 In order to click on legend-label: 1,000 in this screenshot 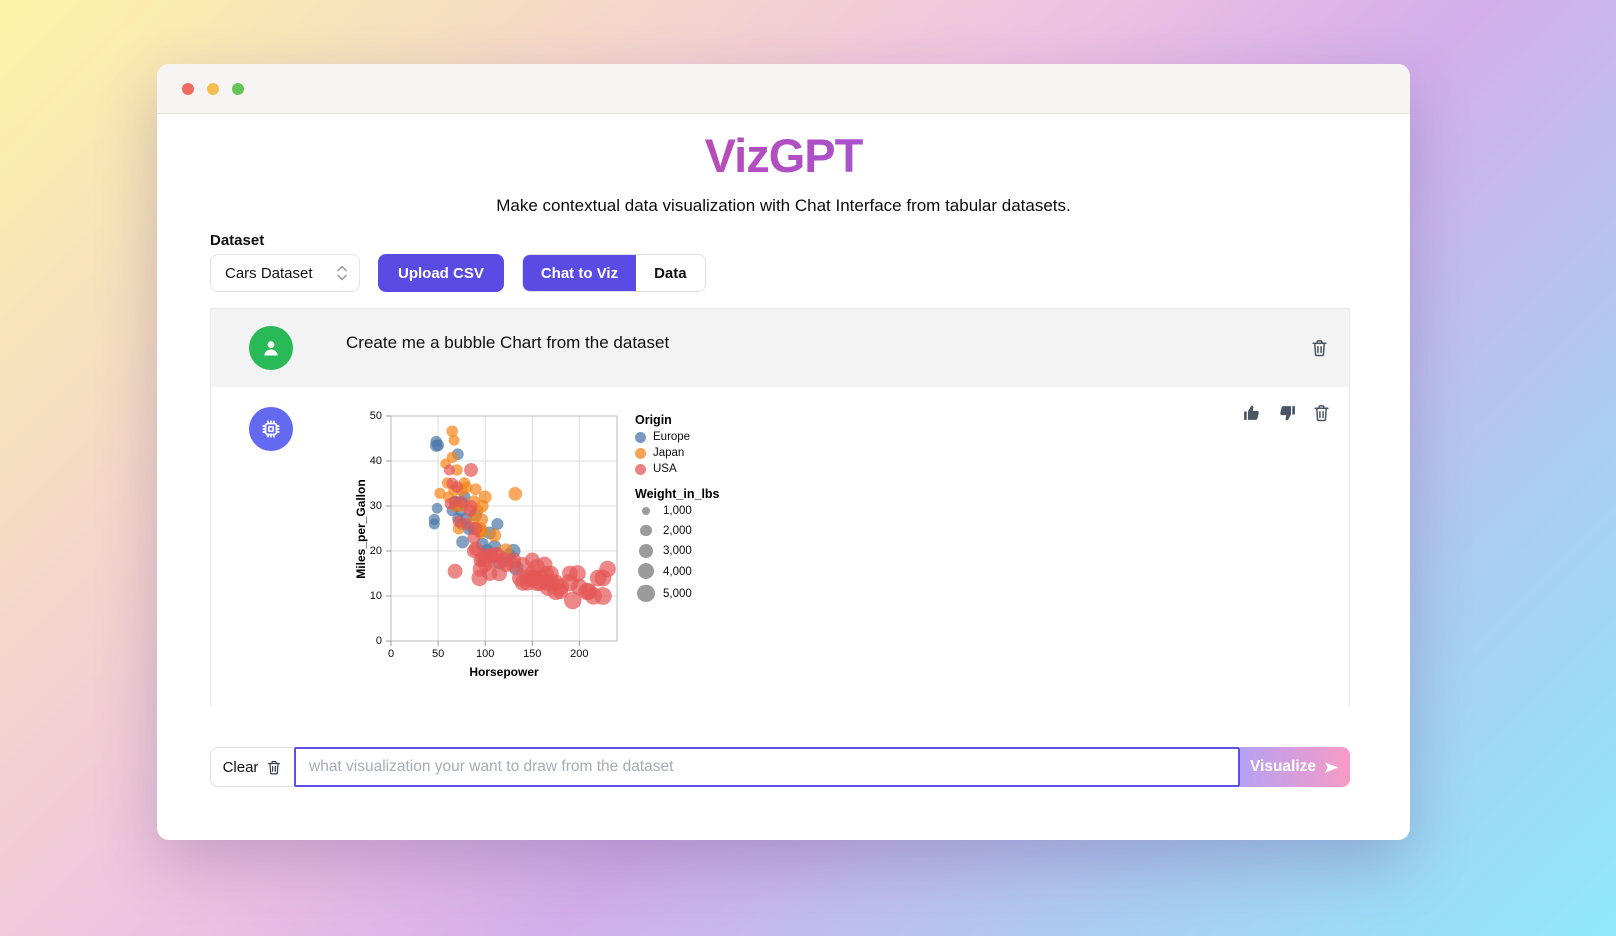, I will do `click(677, 511)`.